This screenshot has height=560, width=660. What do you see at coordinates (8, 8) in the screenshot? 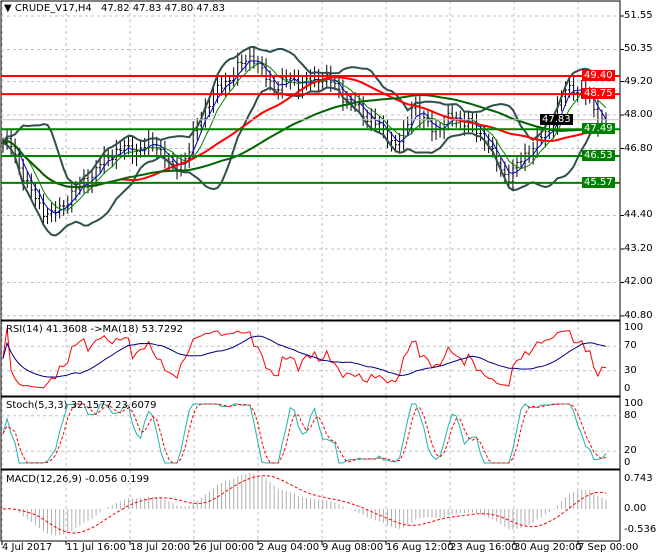
I see `collapse-triangle-icon: ▼` at bounding box center [8, 8].